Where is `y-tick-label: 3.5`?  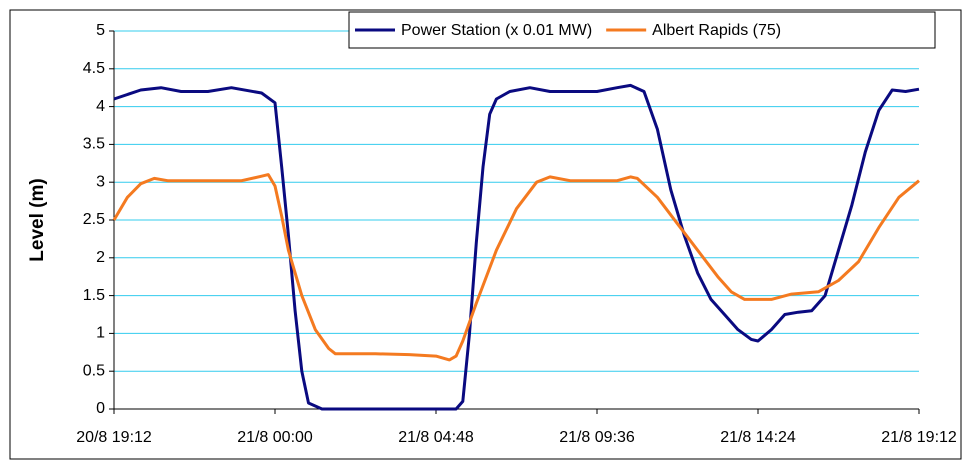
y-tick-label: 3.5 is located at coordinates (94, 144).